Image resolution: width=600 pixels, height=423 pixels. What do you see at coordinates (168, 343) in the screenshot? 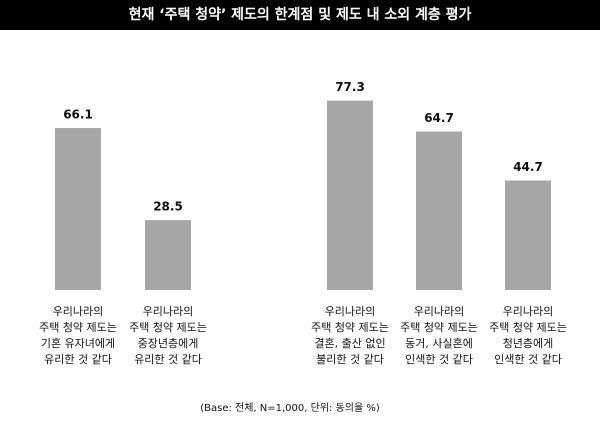
I see `category-label: 중장년층에게` at bounding box center [168, 343].